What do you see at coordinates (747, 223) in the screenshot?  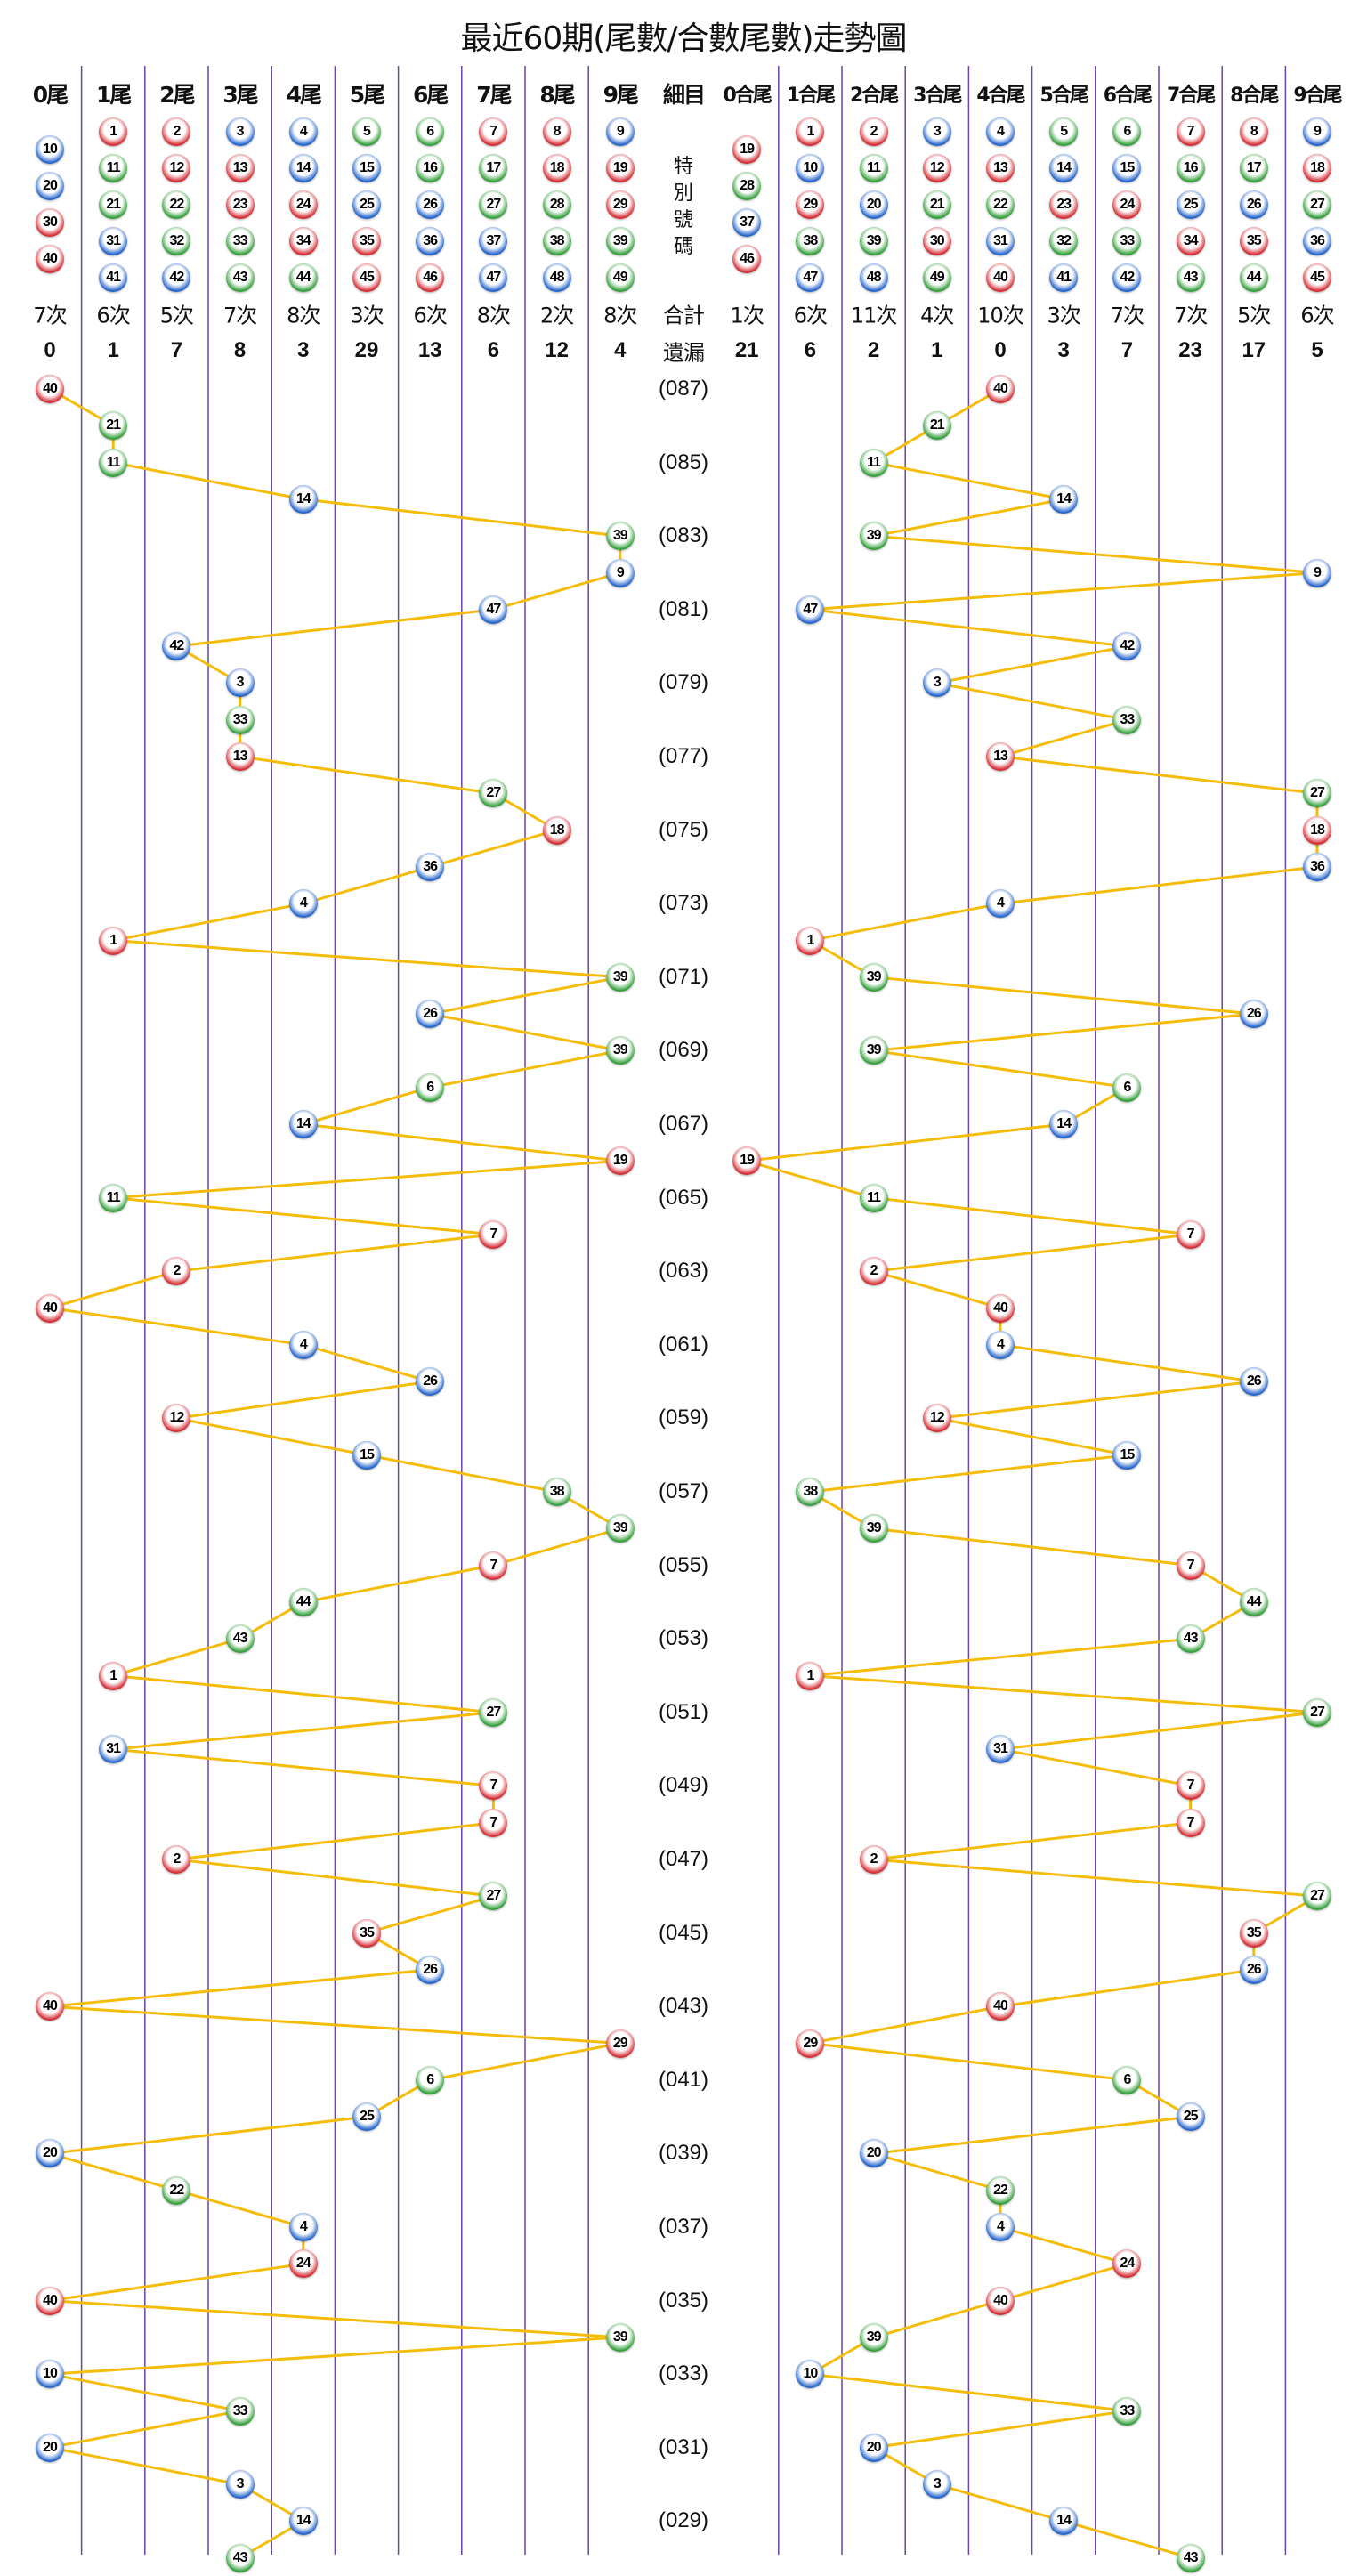 I see `legend-ball: 37` at bounding box center [747, 223].